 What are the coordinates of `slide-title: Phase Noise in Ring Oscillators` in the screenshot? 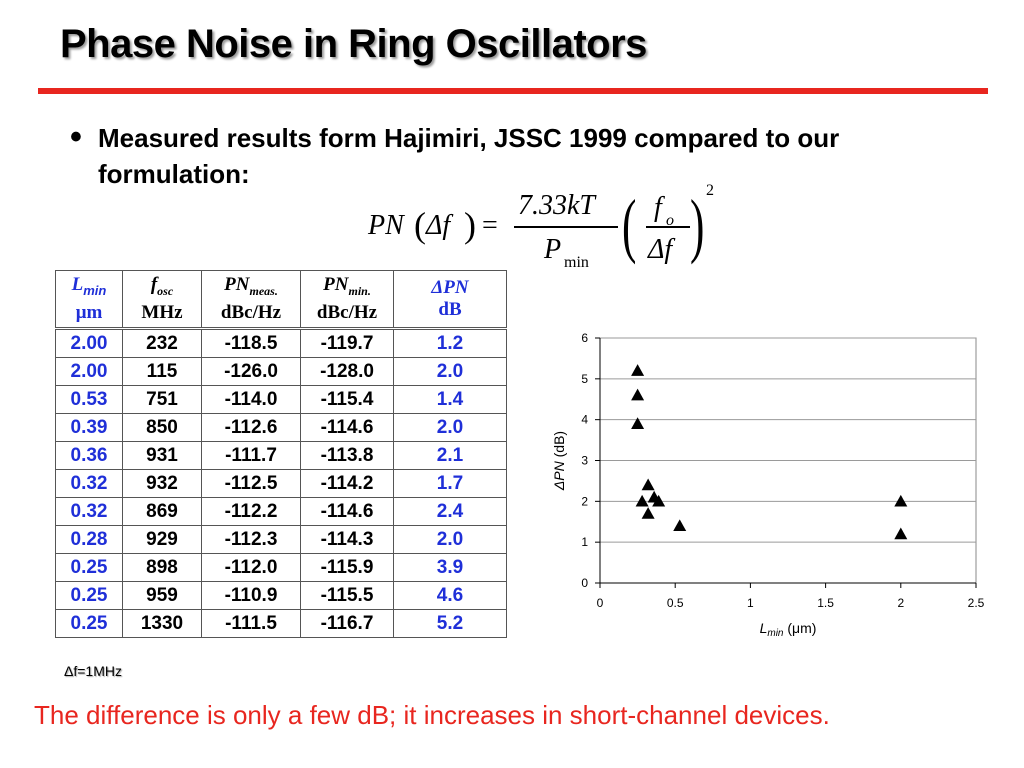 It's located at (353, 44).